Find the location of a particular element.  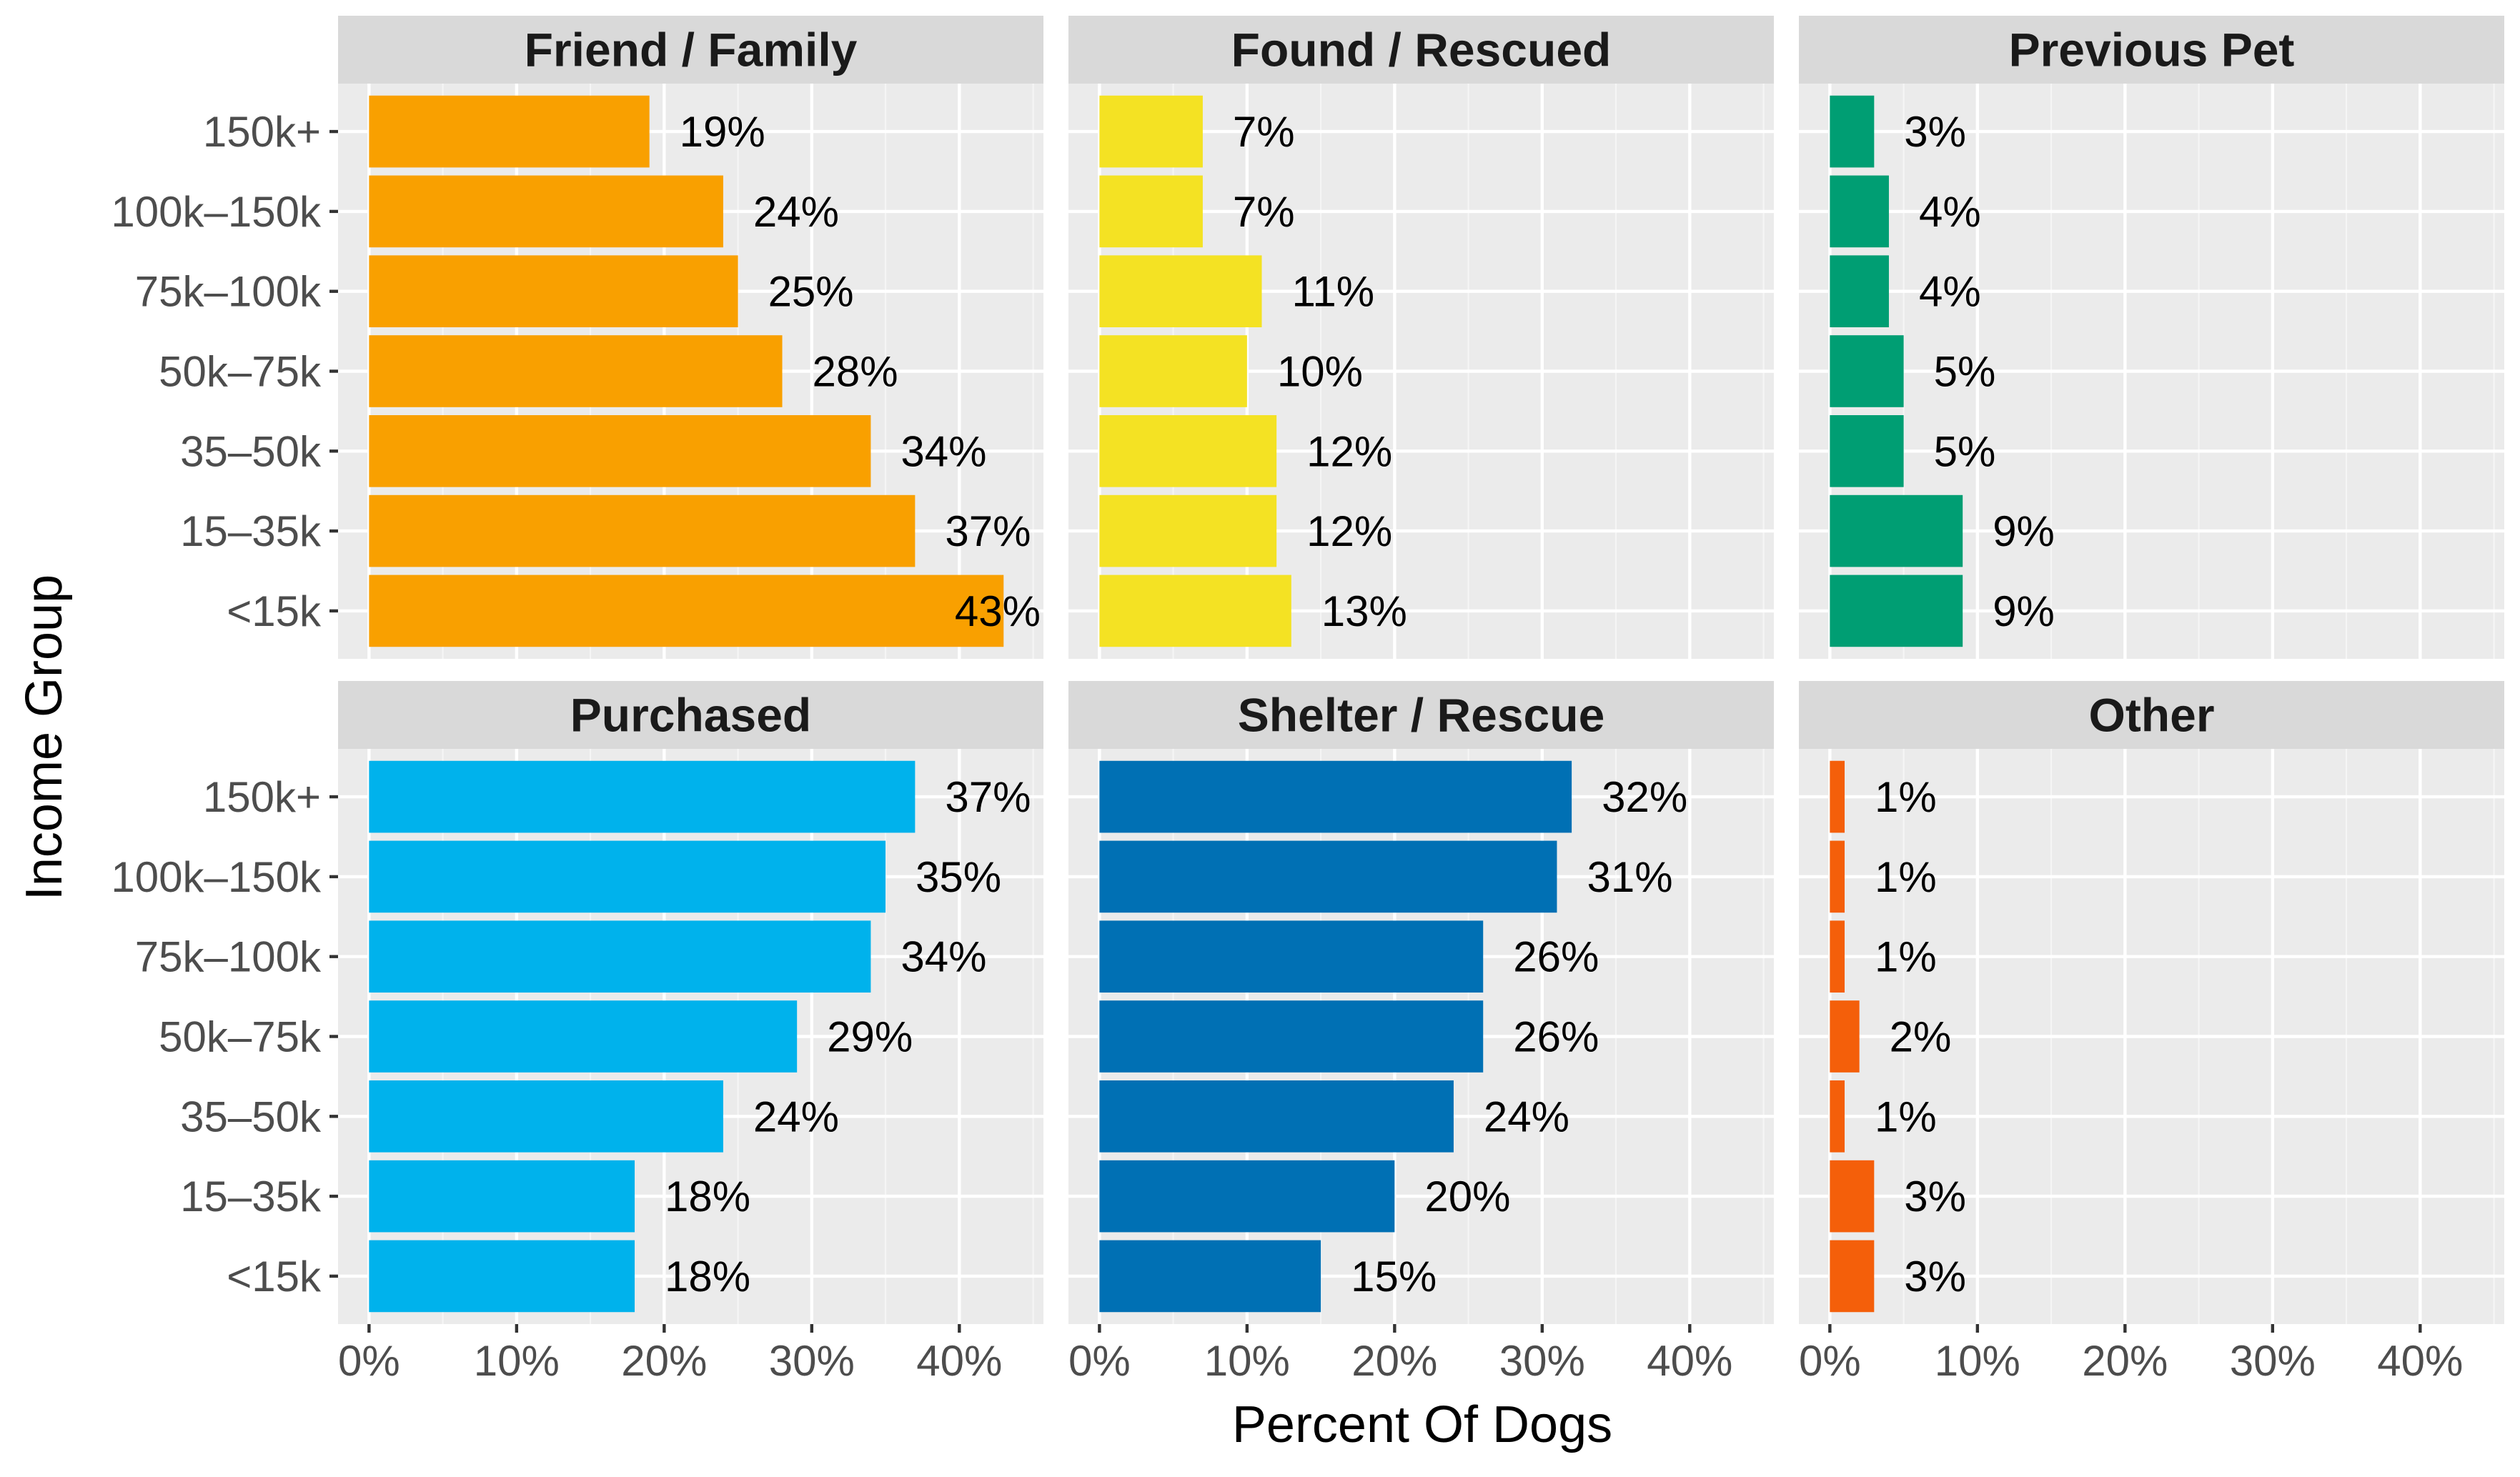

x-tick-label: 40% is located at coordinates (2420, 1361).